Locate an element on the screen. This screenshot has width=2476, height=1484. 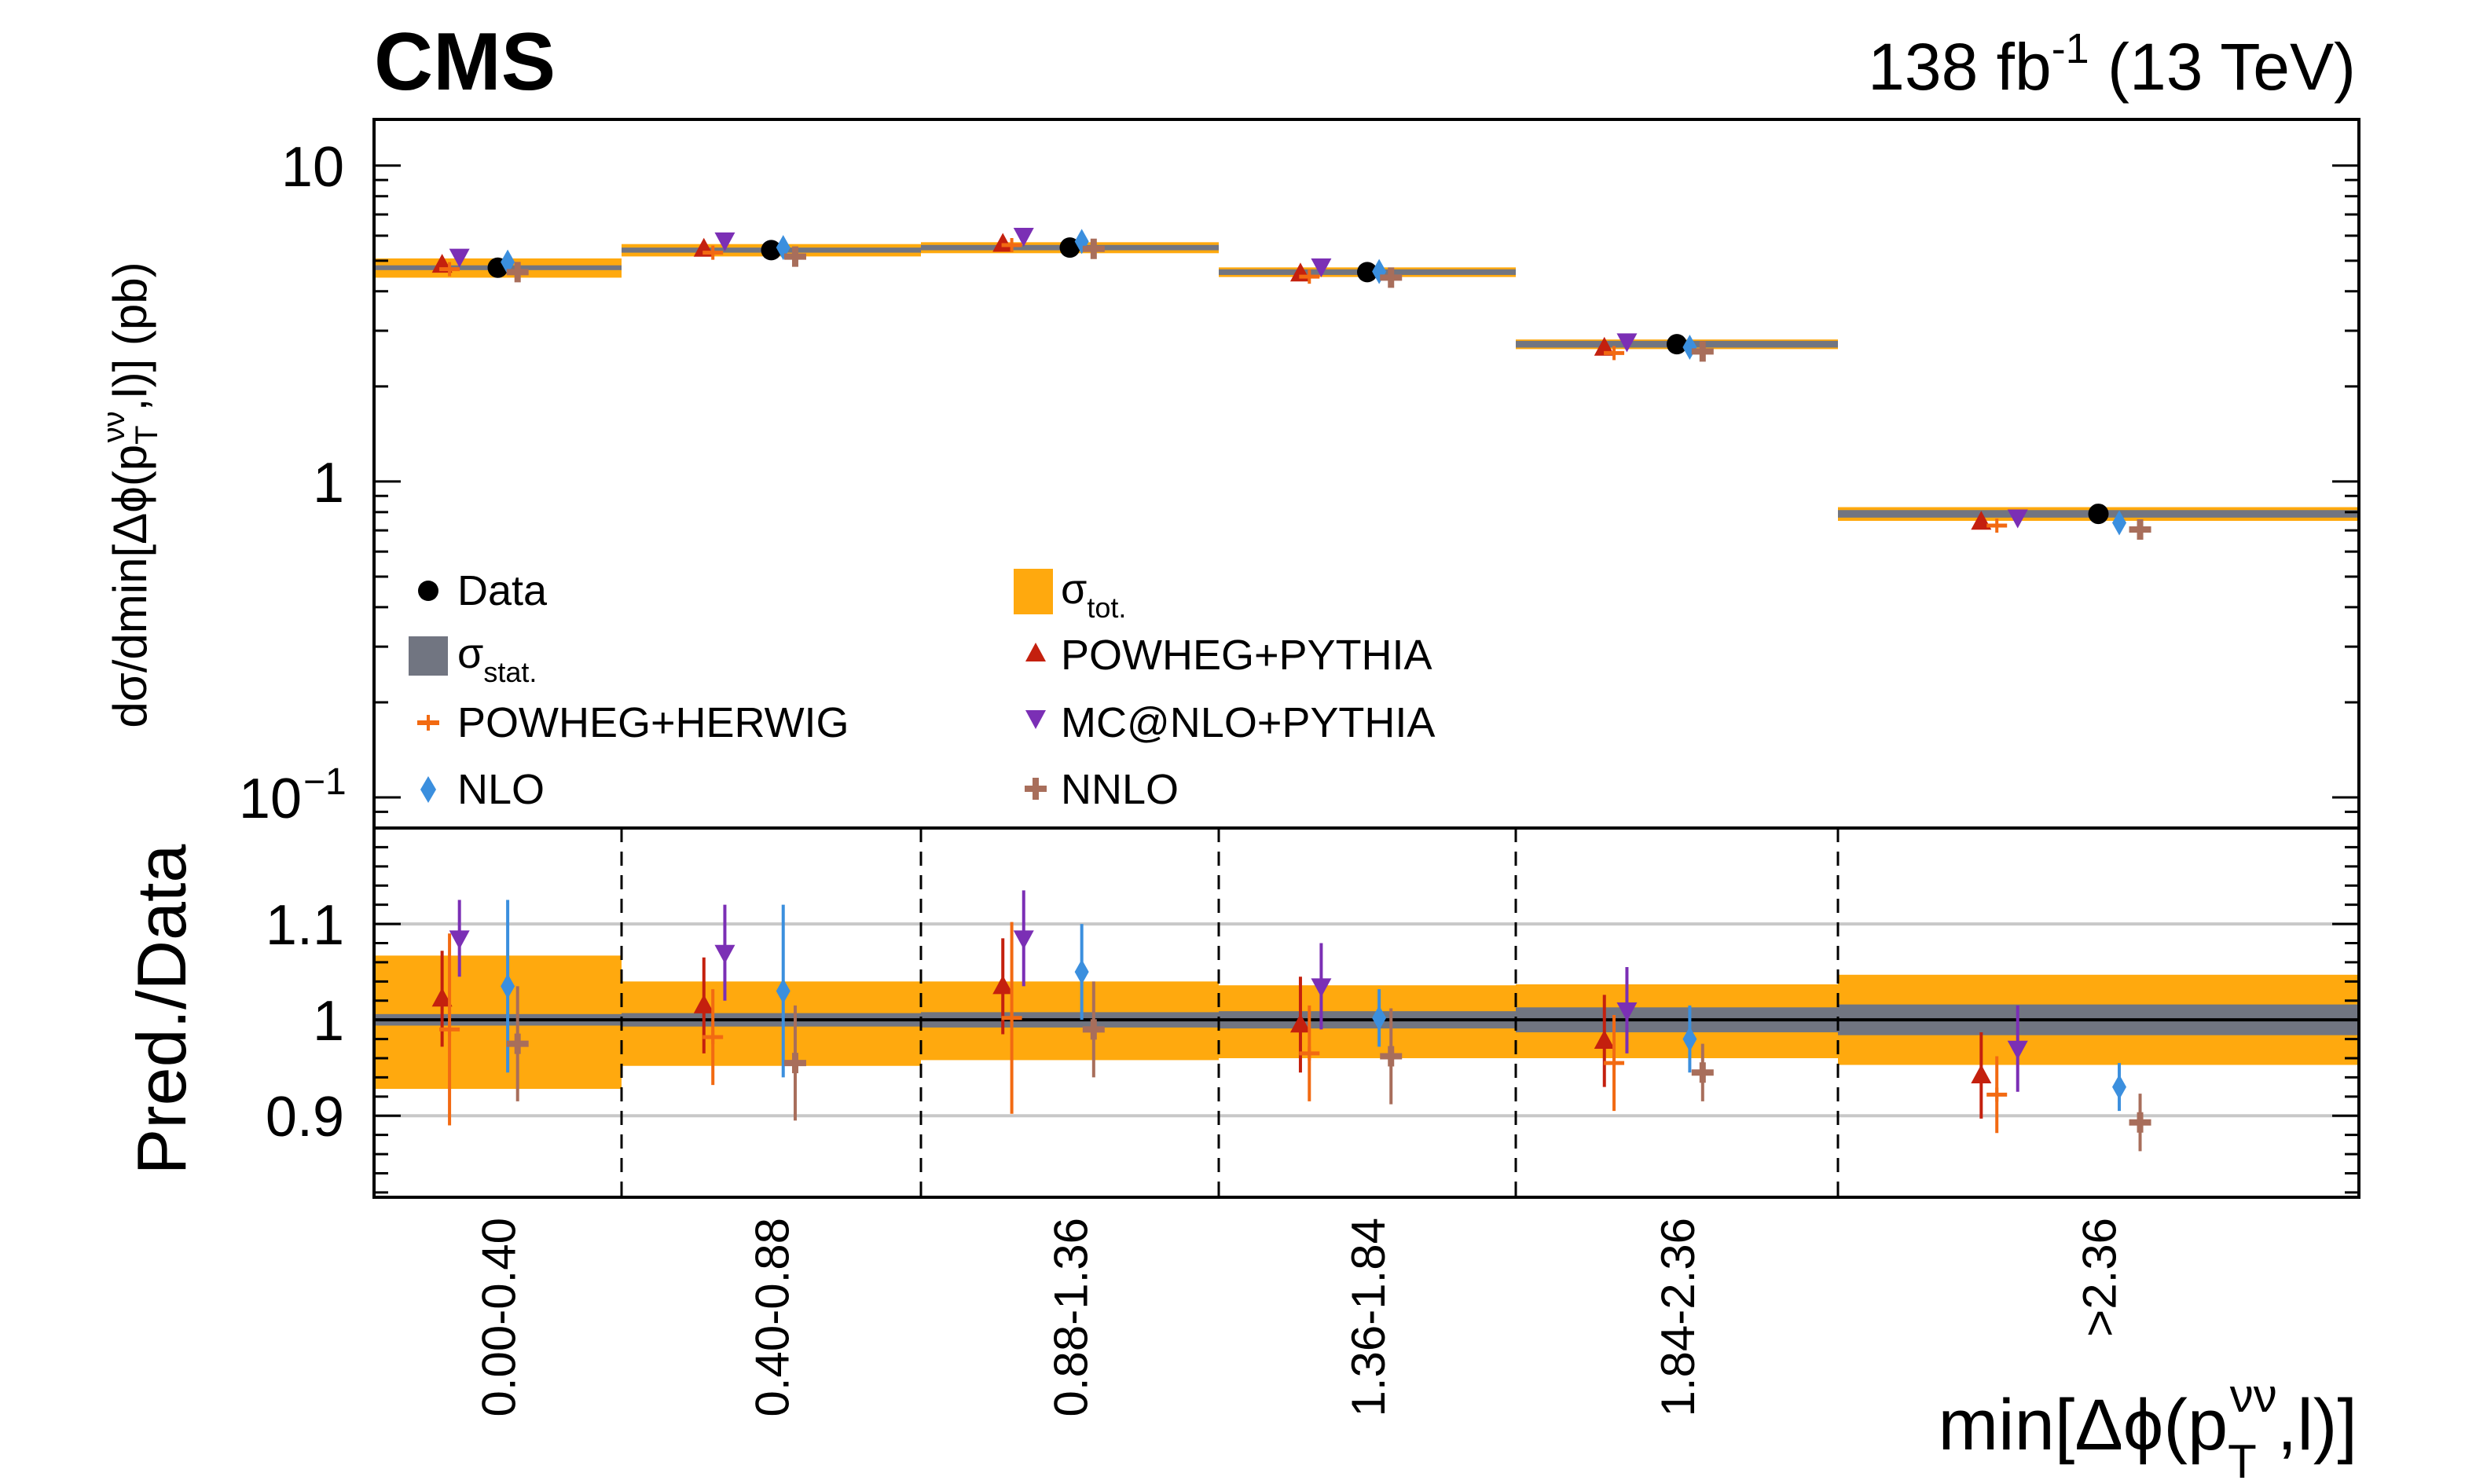
legend-label-tot: σtot. is located at coordinates (1093, 595).